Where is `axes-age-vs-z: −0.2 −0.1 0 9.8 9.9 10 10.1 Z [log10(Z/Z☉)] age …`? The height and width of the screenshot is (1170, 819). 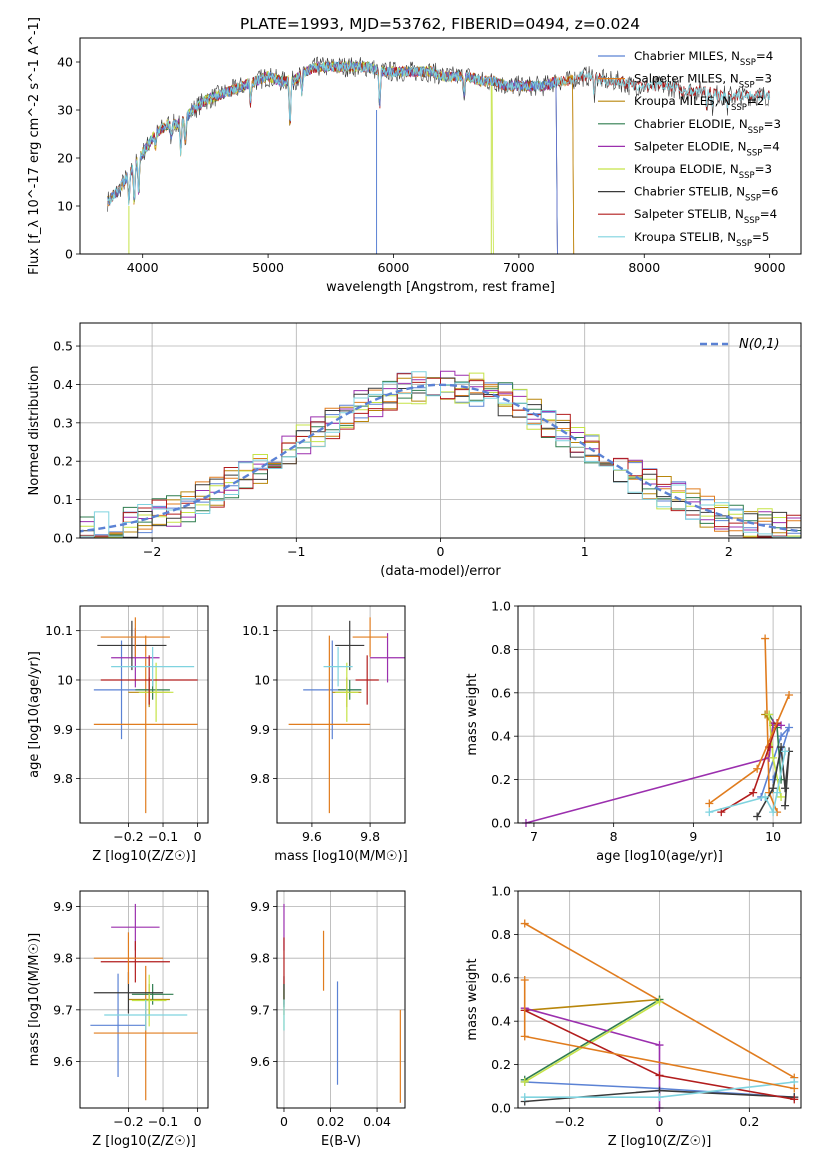
axes-age-vs-z: −0.2 −0.1 0 9.8 9.9 10 10.1 Z [log10(Z/Z☉)] age … is located at coordinates (117, 735).